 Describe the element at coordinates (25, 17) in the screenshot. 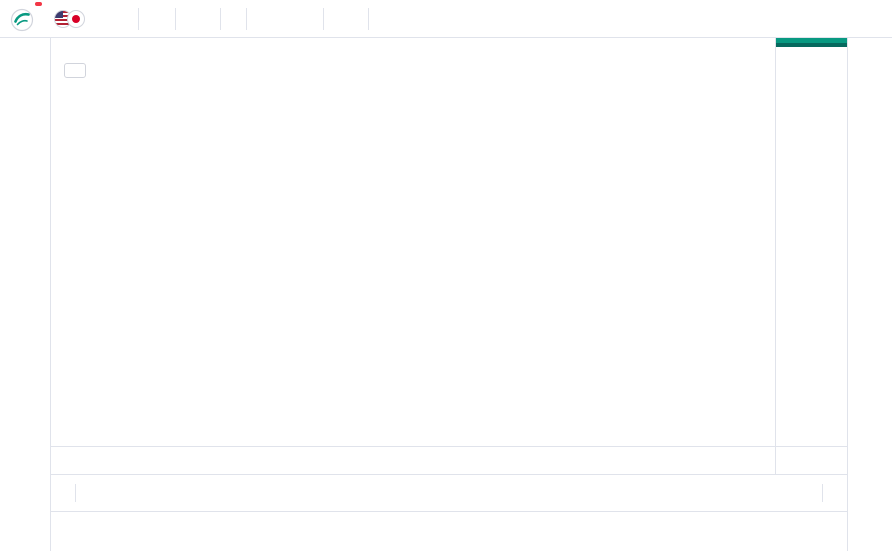

I see `logo` at that location.